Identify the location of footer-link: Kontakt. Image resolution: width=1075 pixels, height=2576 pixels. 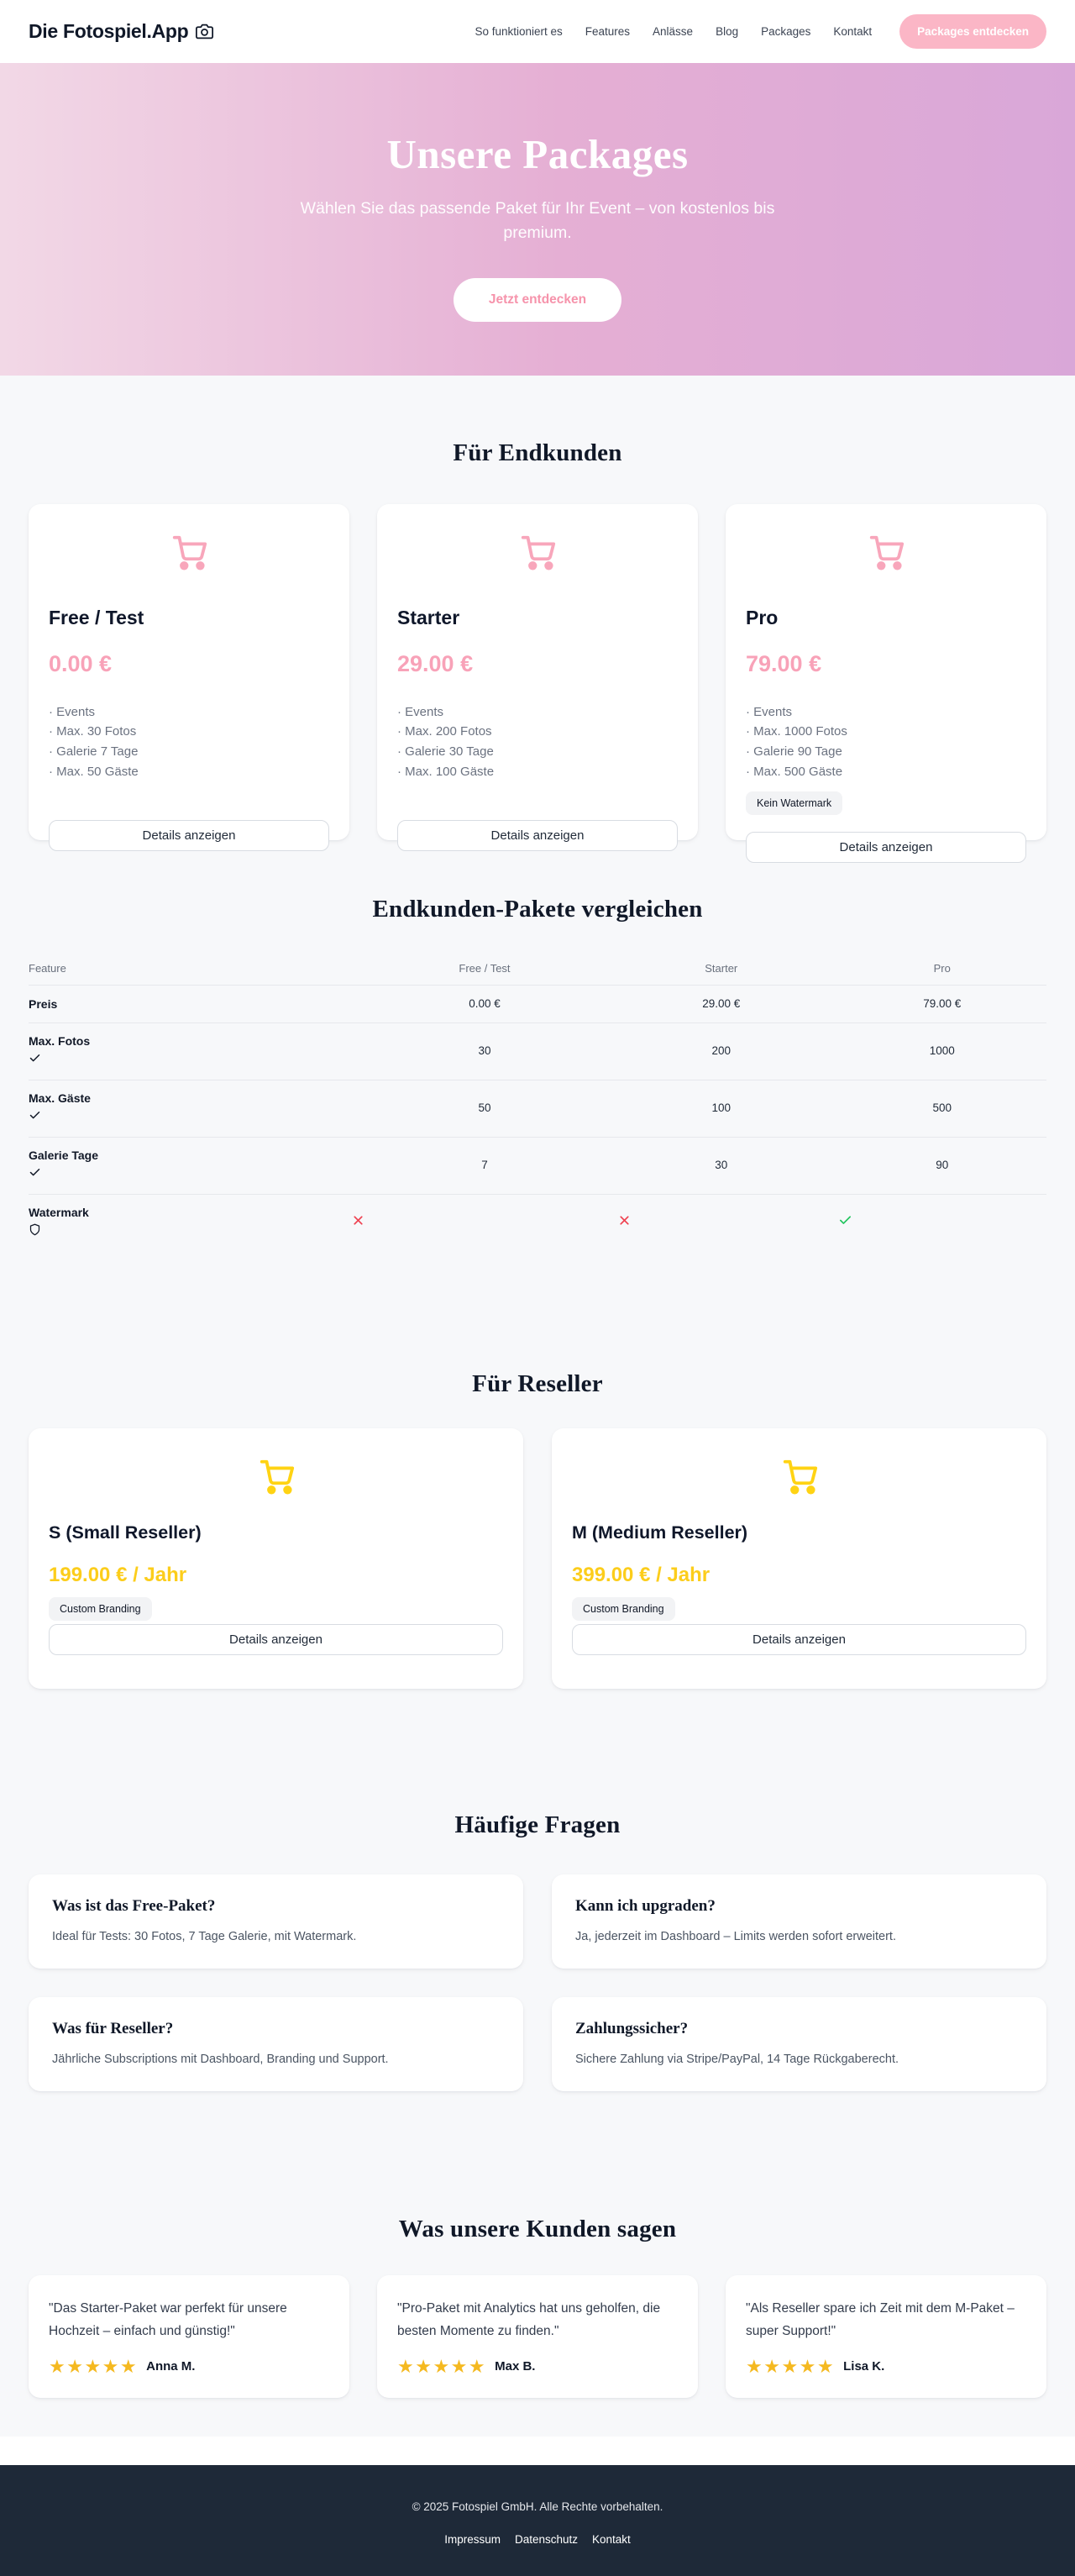
(611, 2539).